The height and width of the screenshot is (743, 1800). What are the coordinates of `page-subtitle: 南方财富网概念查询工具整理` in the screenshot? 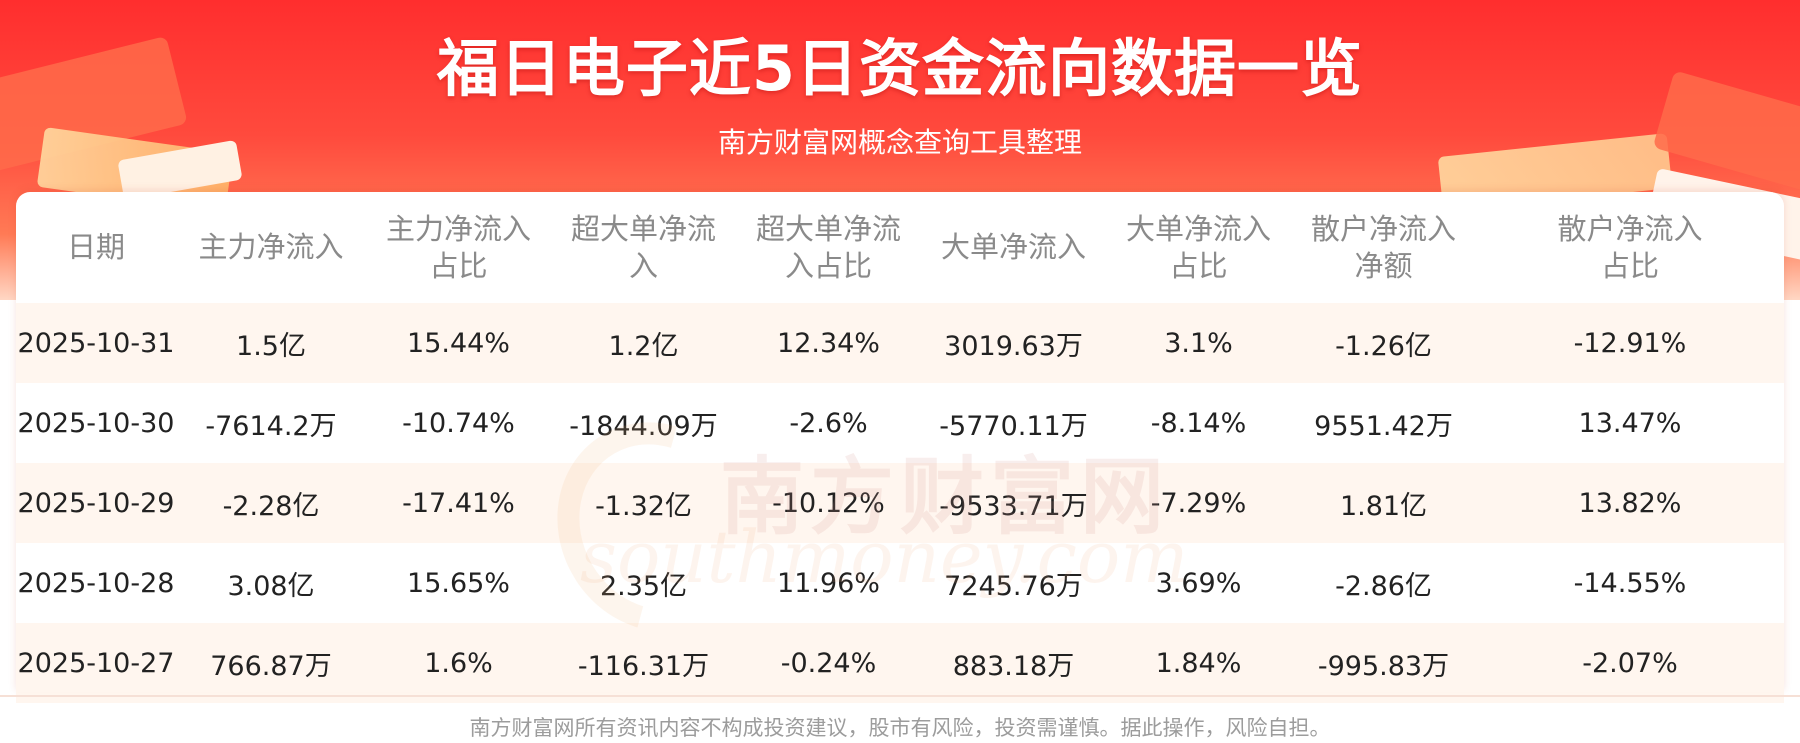 It's located at (899, 142).